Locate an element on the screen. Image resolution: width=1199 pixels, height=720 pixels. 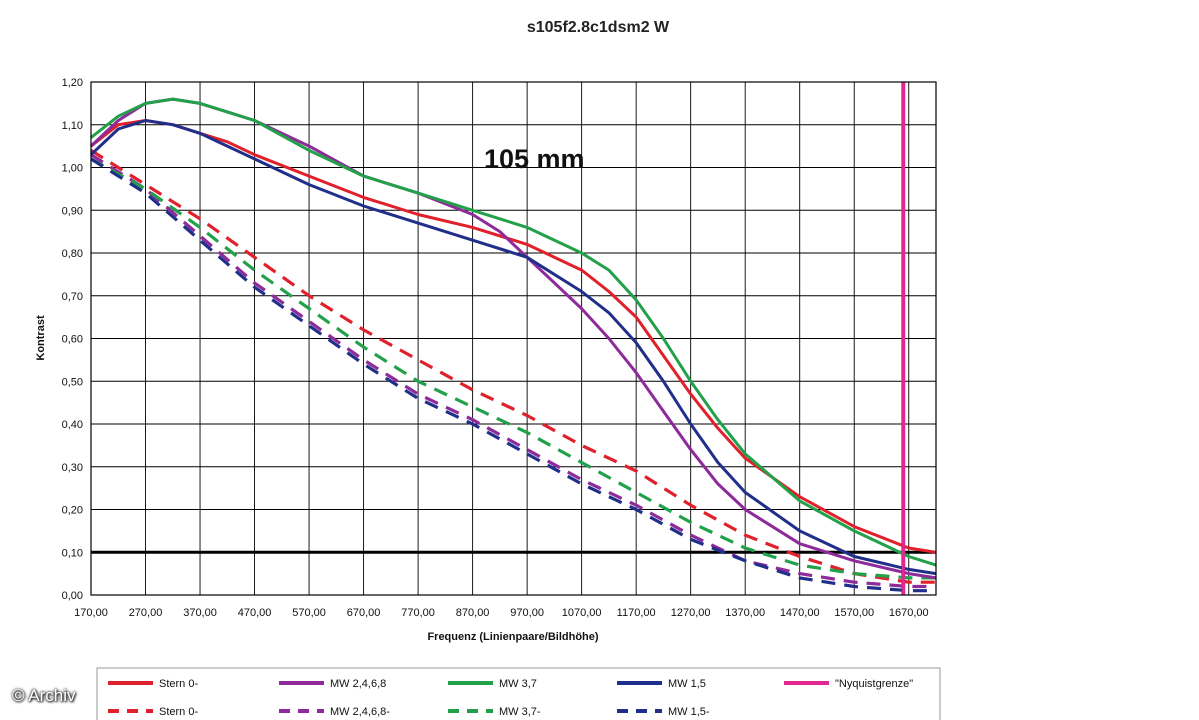
y-tick-label: 0,60 is located at coordinates (72, 340).